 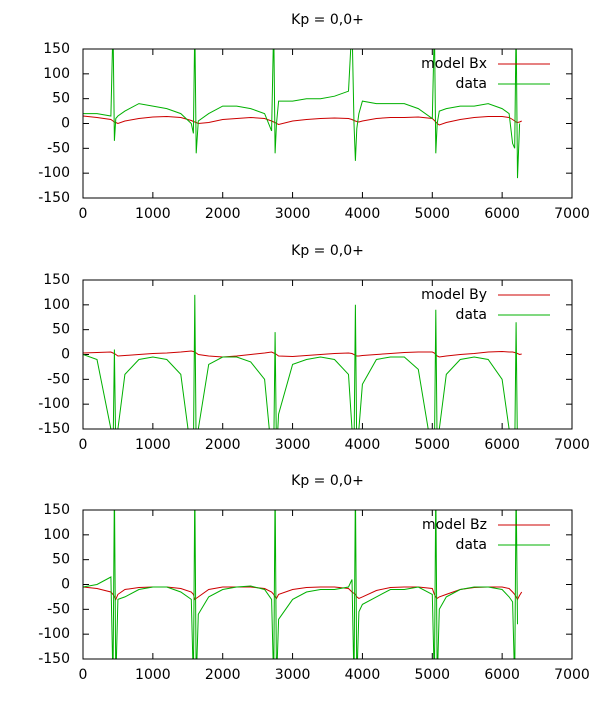 I want to click on legend-label: model Bz, so click(x=454, y=525).